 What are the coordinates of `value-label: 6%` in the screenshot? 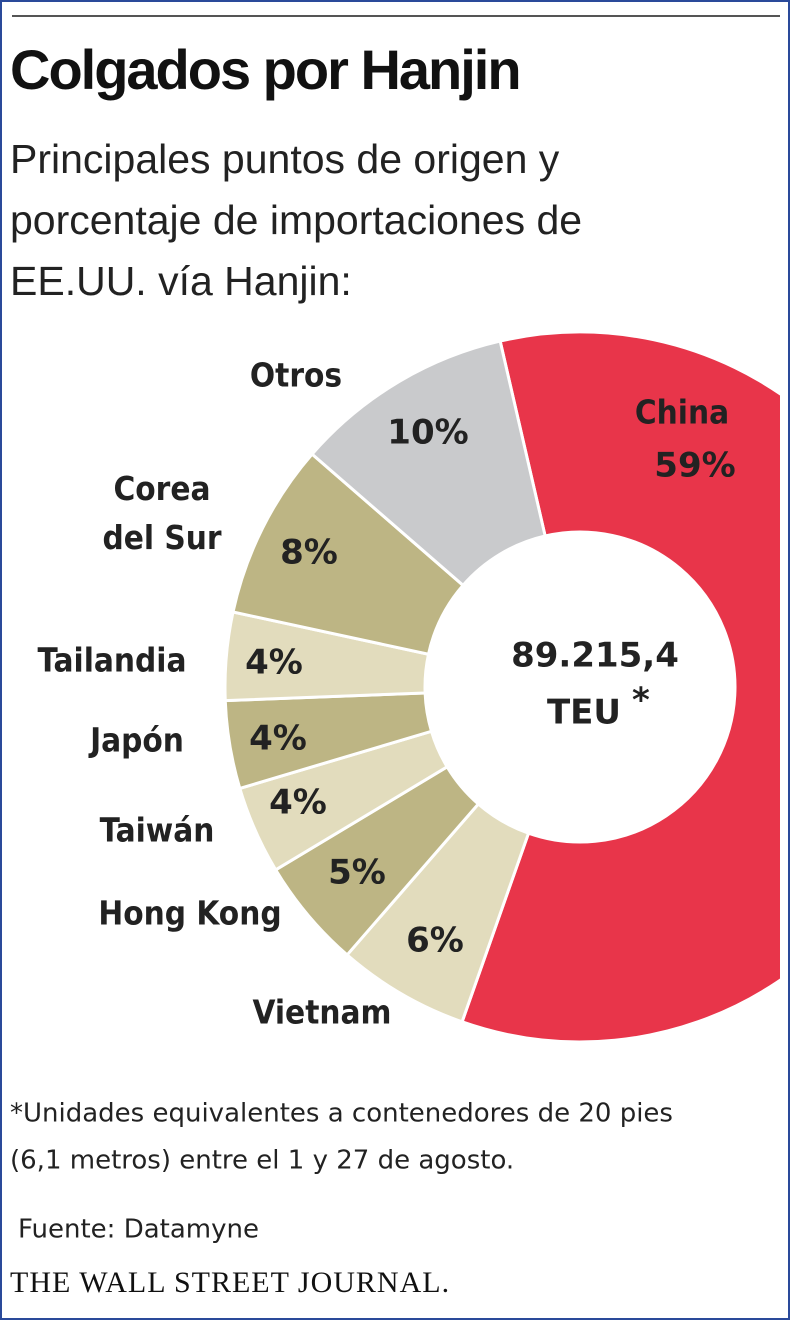 It's located at (435, 941).